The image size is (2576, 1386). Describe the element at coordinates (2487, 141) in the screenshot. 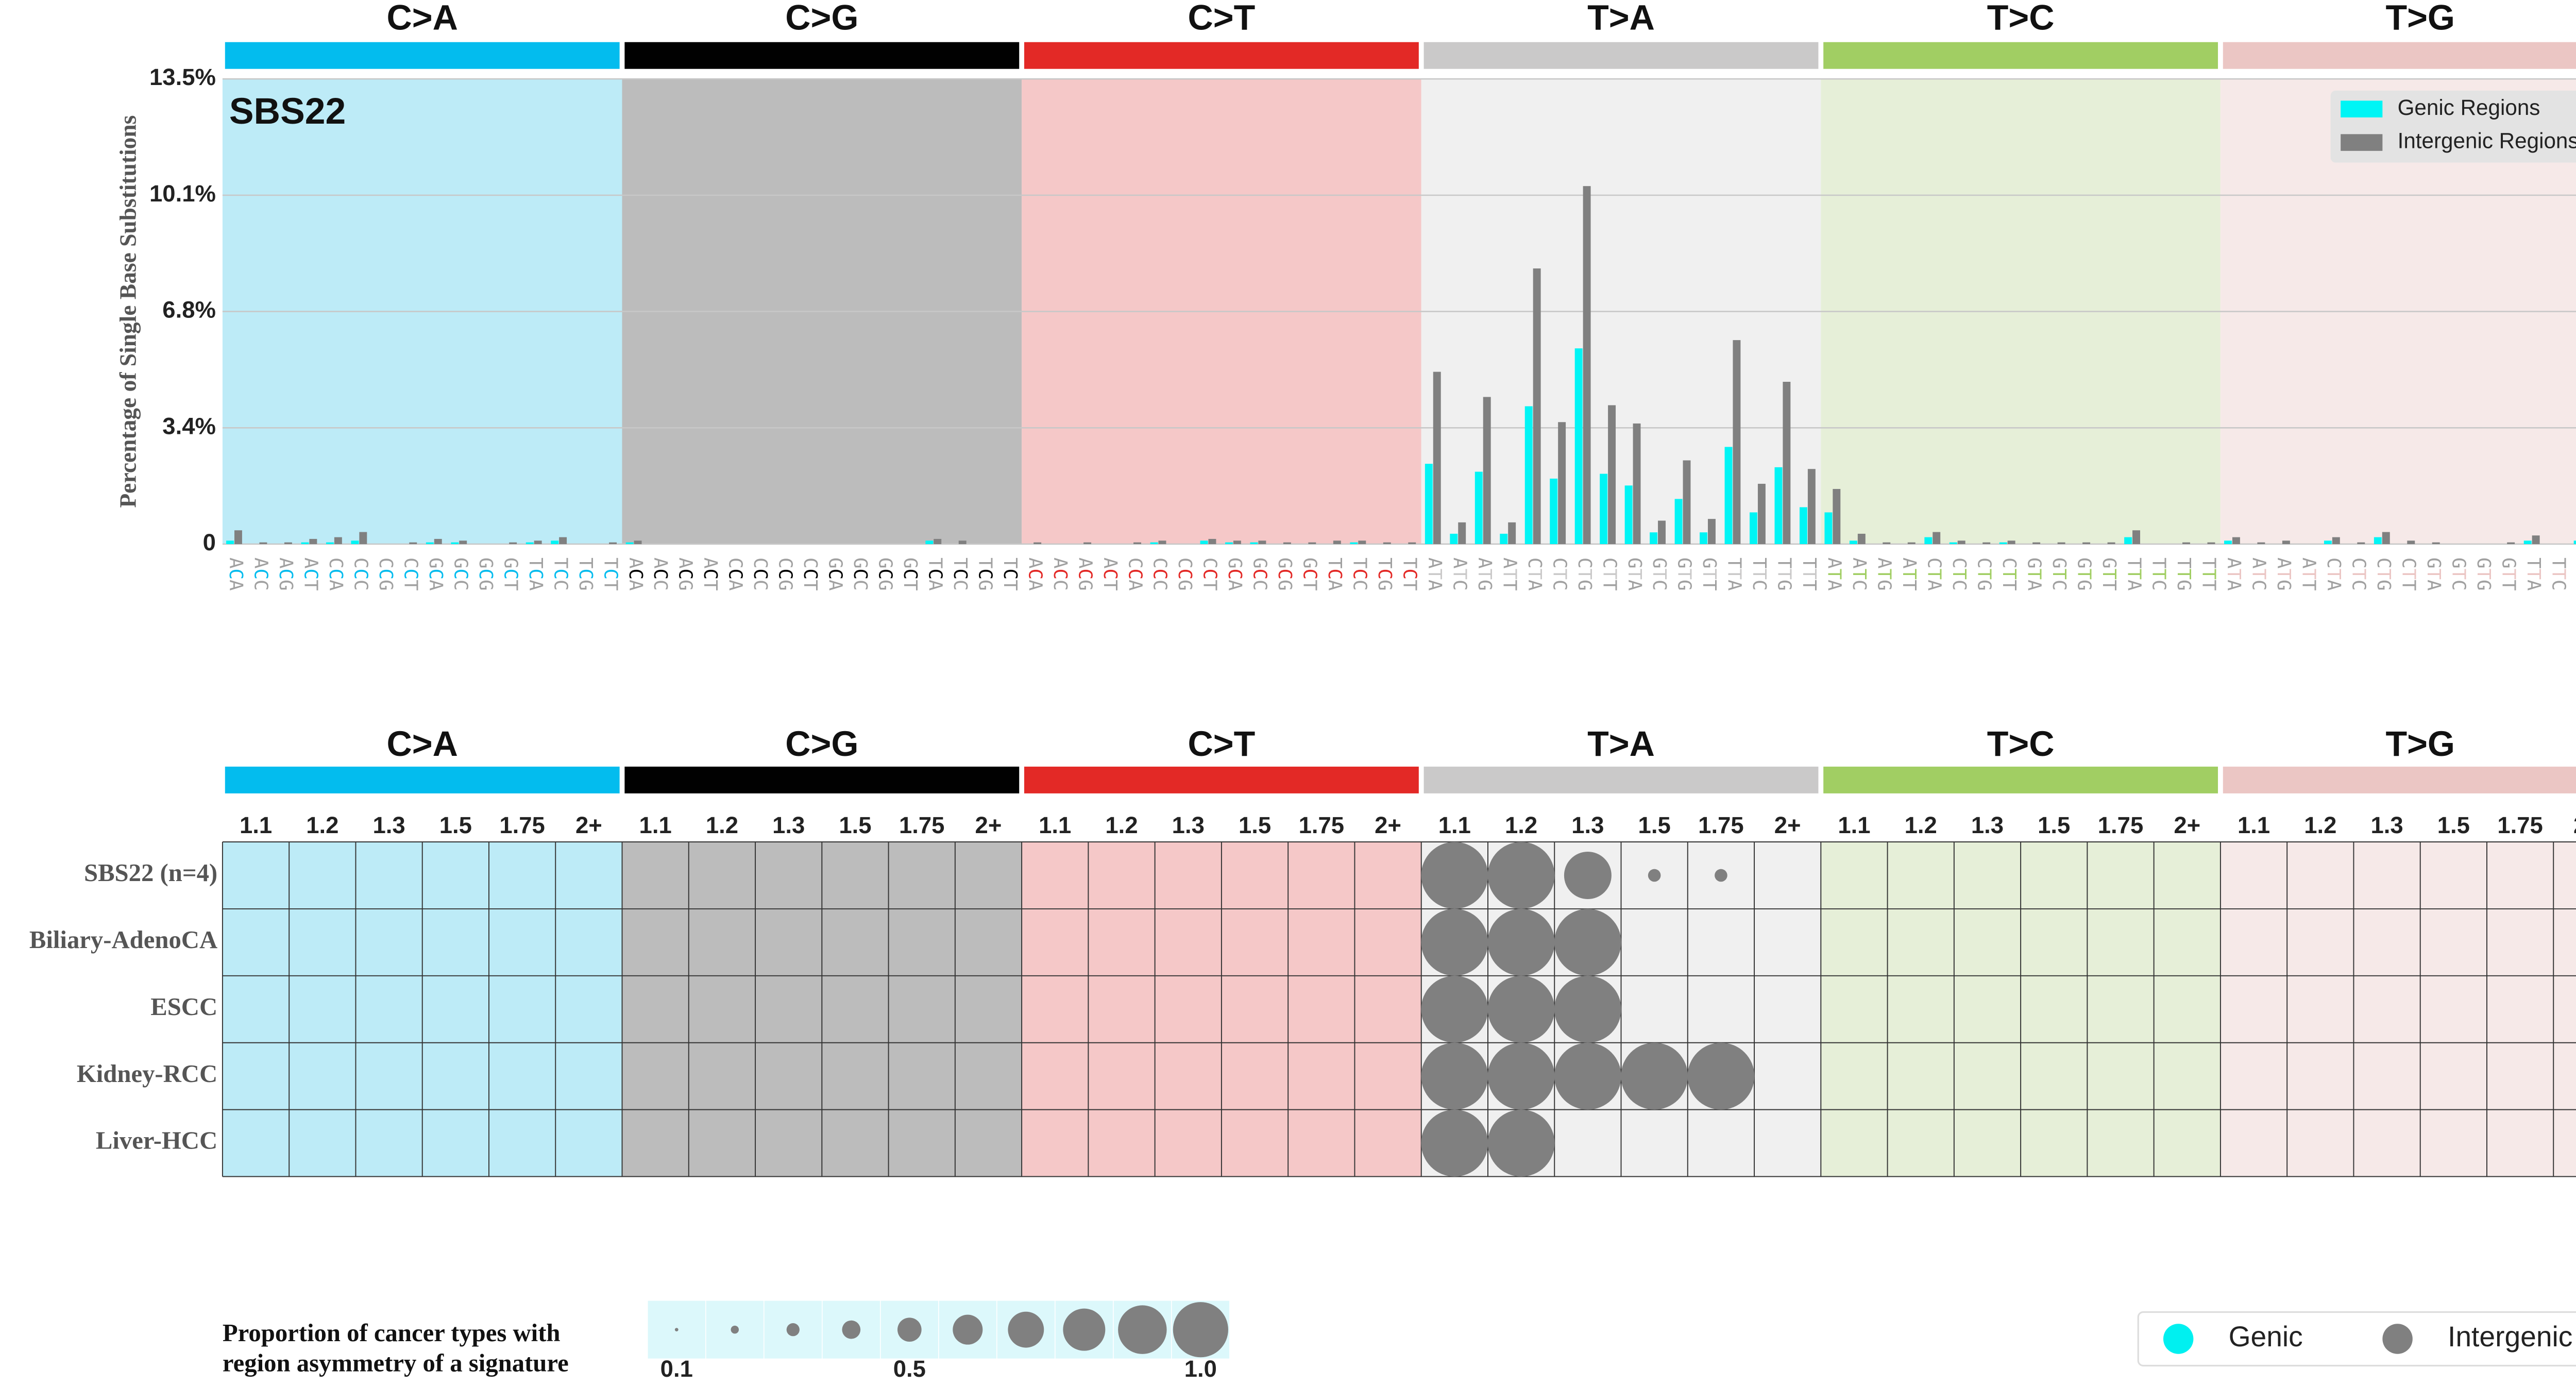

I see `legend-label: Intergenic Regions` at that location.